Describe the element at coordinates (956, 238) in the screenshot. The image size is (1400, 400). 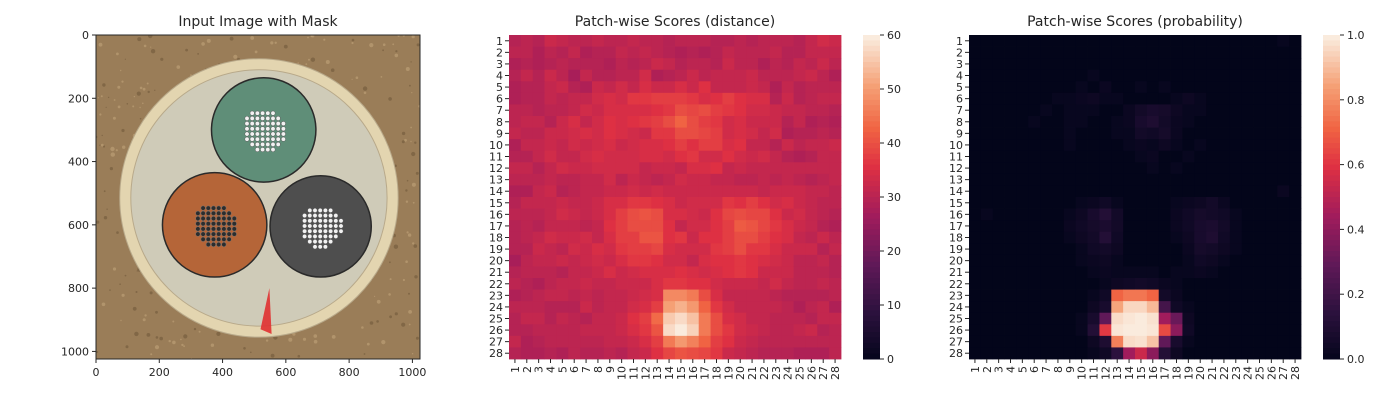
I see `row-label: 18` at that location.